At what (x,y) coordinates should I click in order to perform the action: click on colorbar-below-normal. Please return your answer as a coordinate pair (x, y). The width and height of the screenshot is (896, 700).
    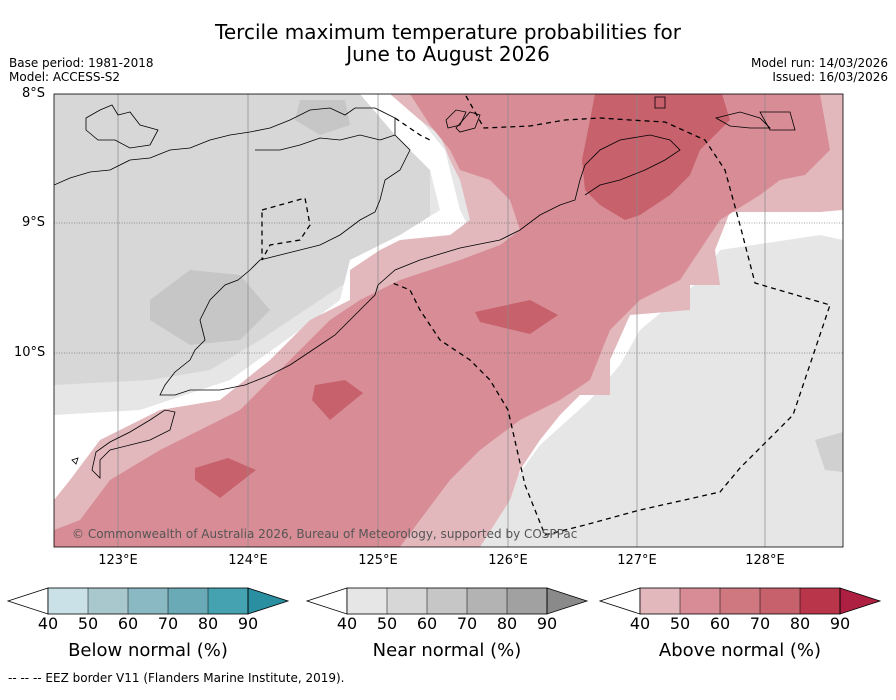
    Looking at the image, I should click on (148, 601).